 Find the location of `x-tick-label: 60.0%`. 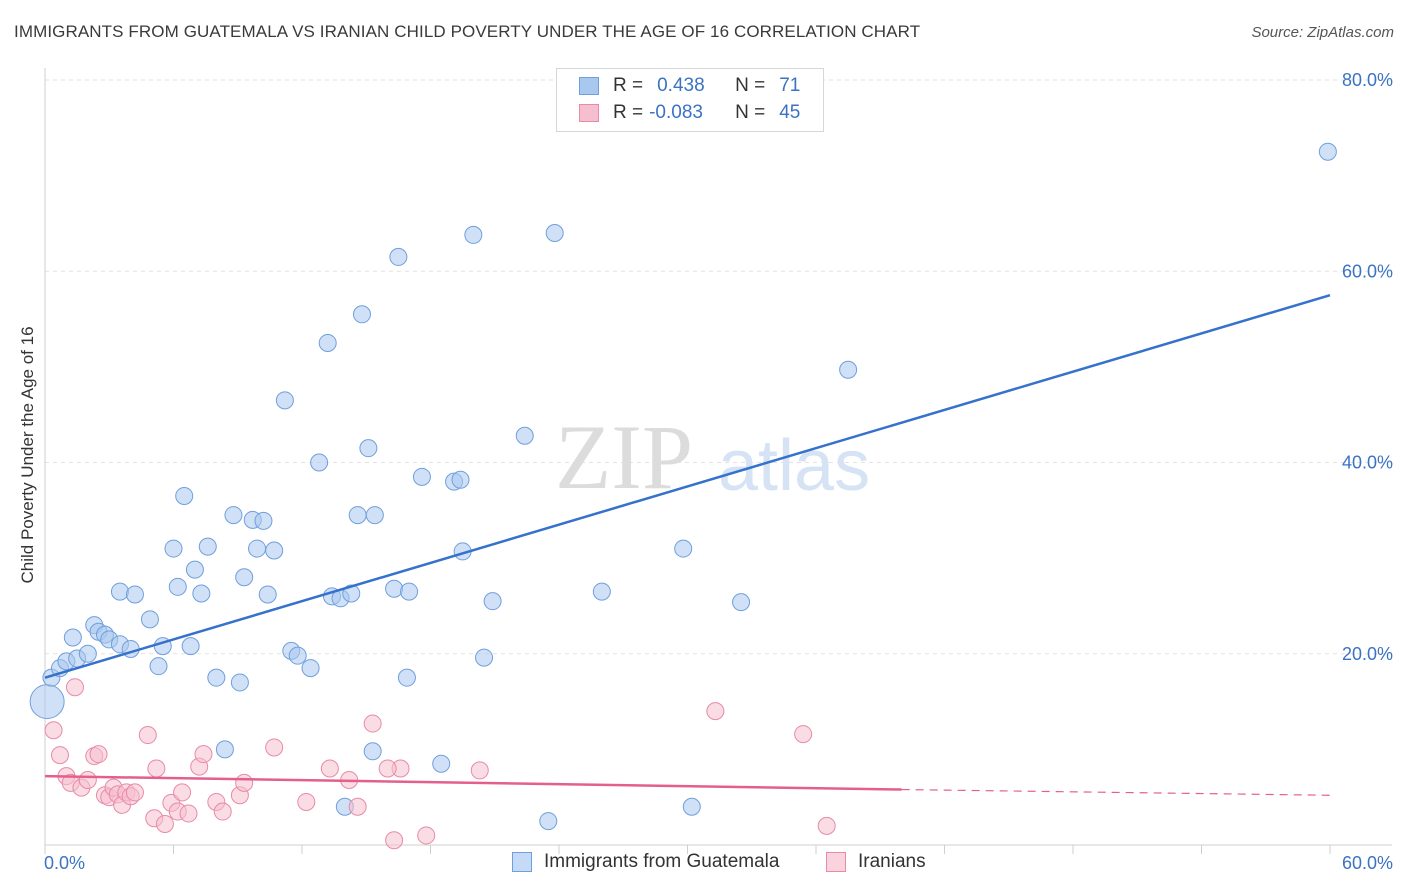

x-tick-label: 60.0% is located at coordinates (1367, 863).